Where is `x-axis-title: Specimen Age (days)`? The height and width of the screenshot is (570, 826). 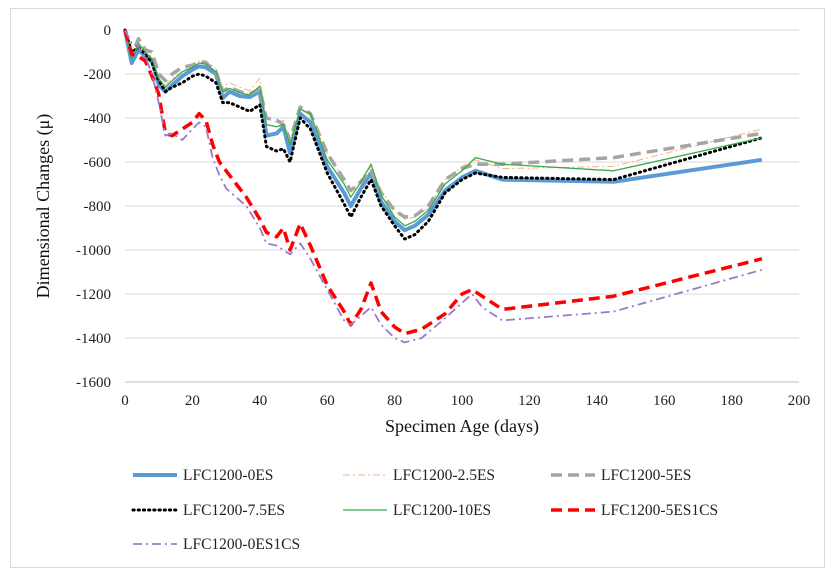 x-axis-title: Specimen Age (days) is located at coordinates (462, 426).